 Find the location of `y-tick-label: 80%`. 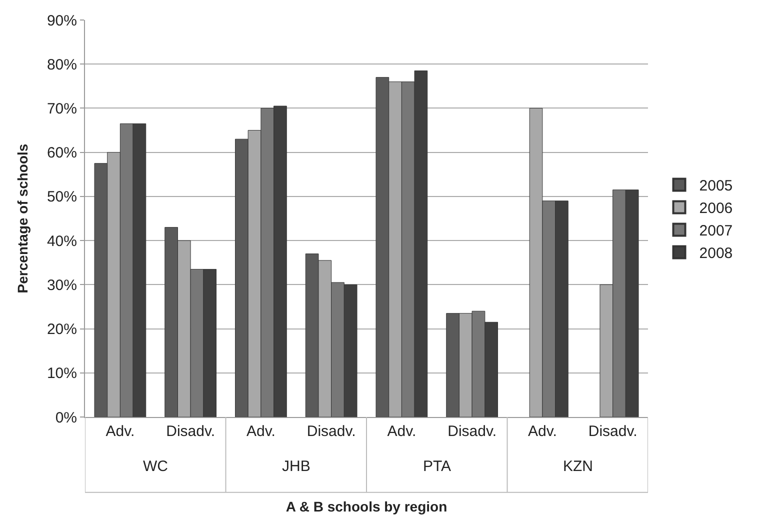

y-tick-label: 80% is located at coordinates (61, 65).